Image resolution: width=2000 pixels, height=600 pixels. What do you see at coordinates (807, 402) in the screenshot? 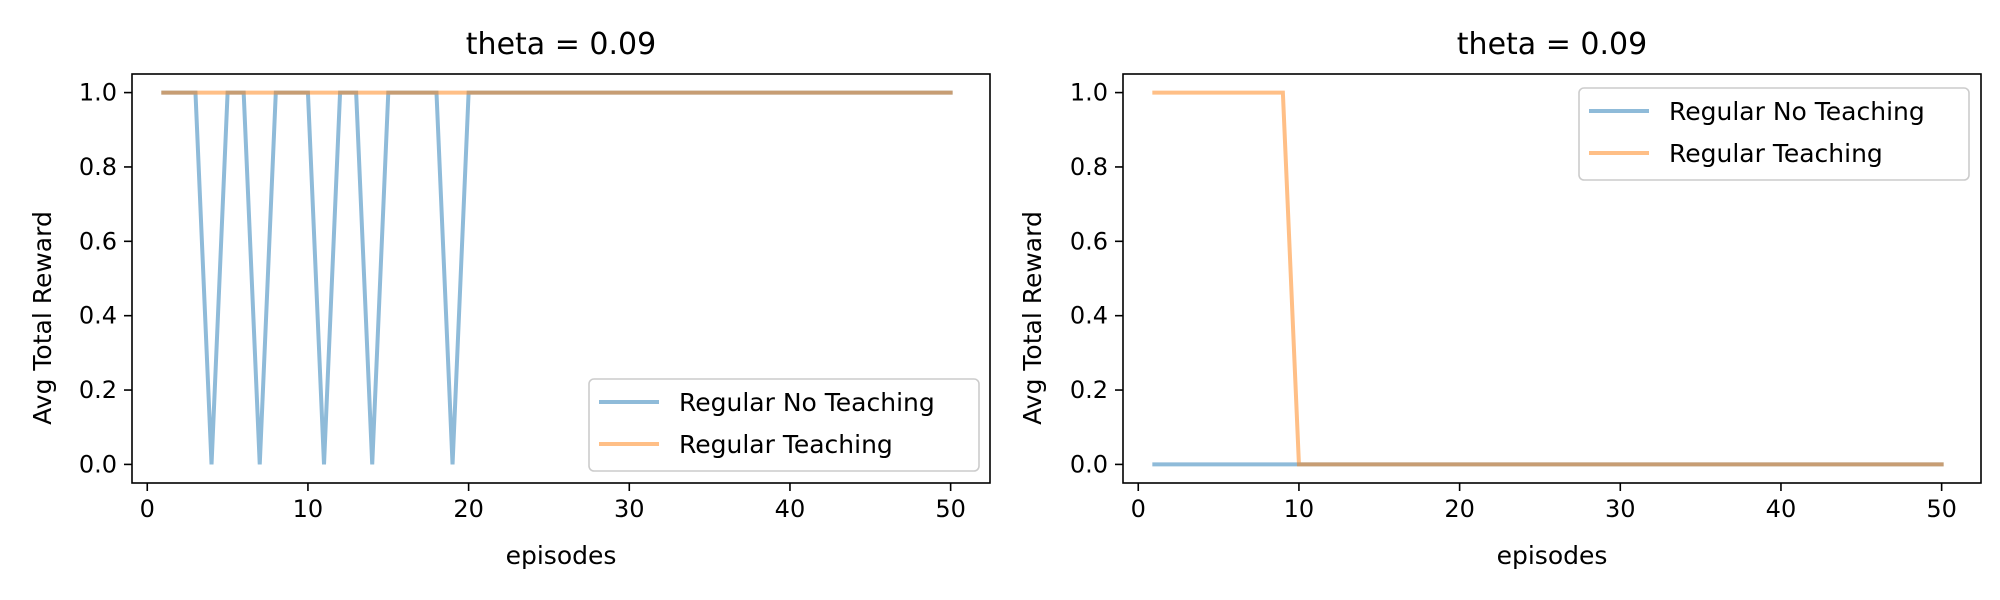
I see `left-chart-legend-label-0: Regular No Teaching` at bounding box center [807, 402].